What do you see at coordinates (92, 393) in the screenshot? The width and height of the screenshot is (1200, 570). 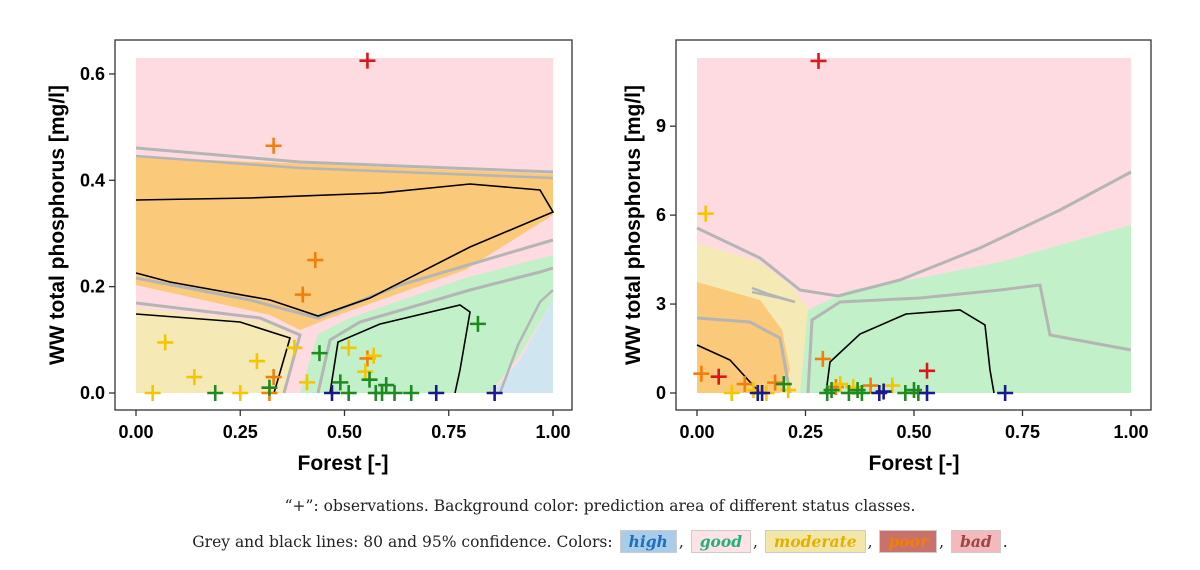 I see `y-tick-label: 0.0` at bounding box center [92, 393].